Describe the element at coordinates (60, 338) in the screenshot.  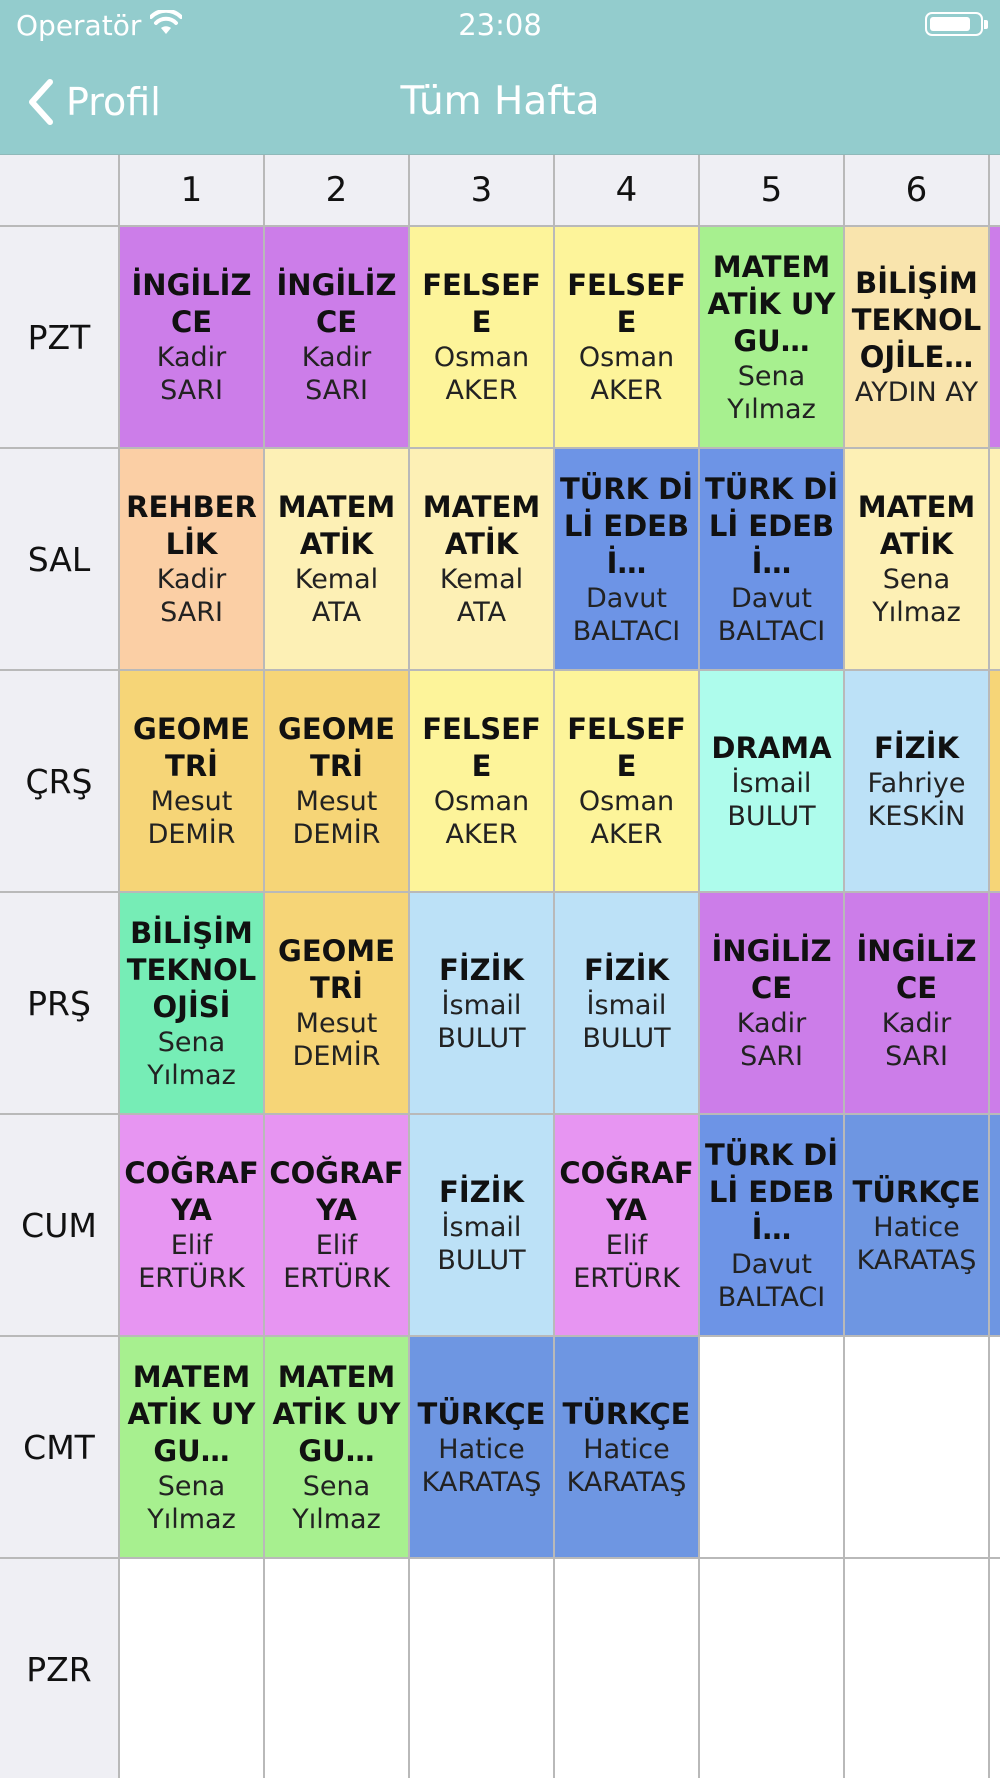
I see `day-header-pzt: PZT` at that location.